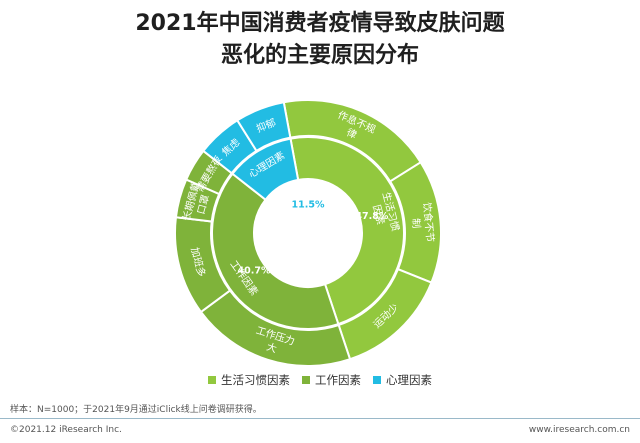  Describe the element at coordinates (136, 410) in the screenshot. I see `sample-note: 样本：N=1000；于2021年9月通过iClick线上问卷调研获得。` at that location.